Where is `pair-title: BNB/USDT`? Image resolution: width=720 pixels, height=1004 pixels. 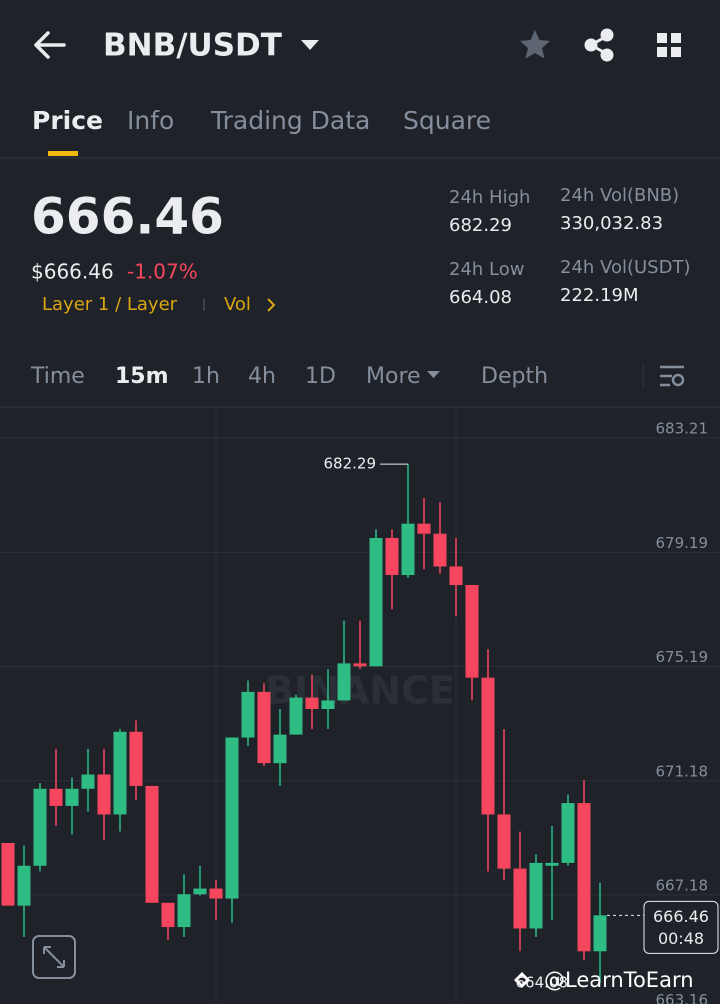
pair-title: BNB/USDT is located at coordinates (192, 46).